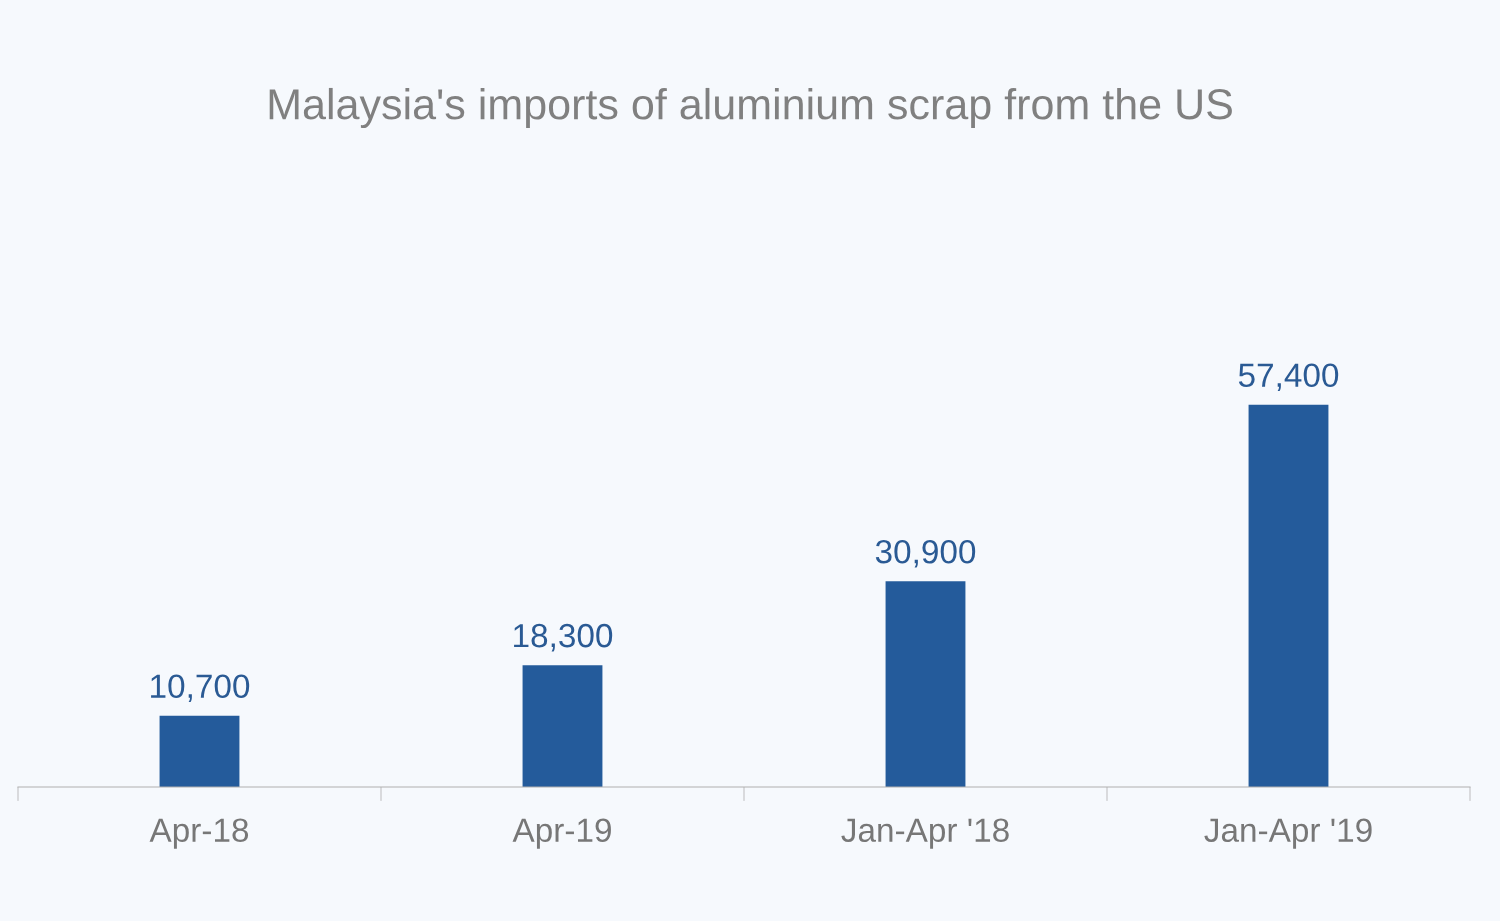  I want to click on chart-title: Malaysia's imports of aluminium scrap from the US, so click(750, 108).